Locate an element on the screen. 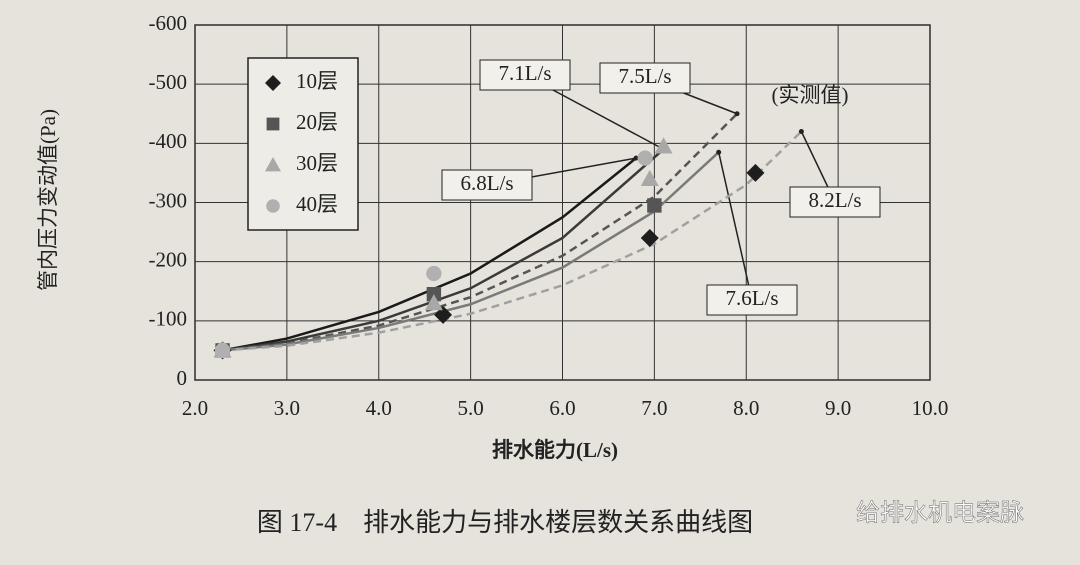  legend-label: 40层 is located at coordinates (317, 204).